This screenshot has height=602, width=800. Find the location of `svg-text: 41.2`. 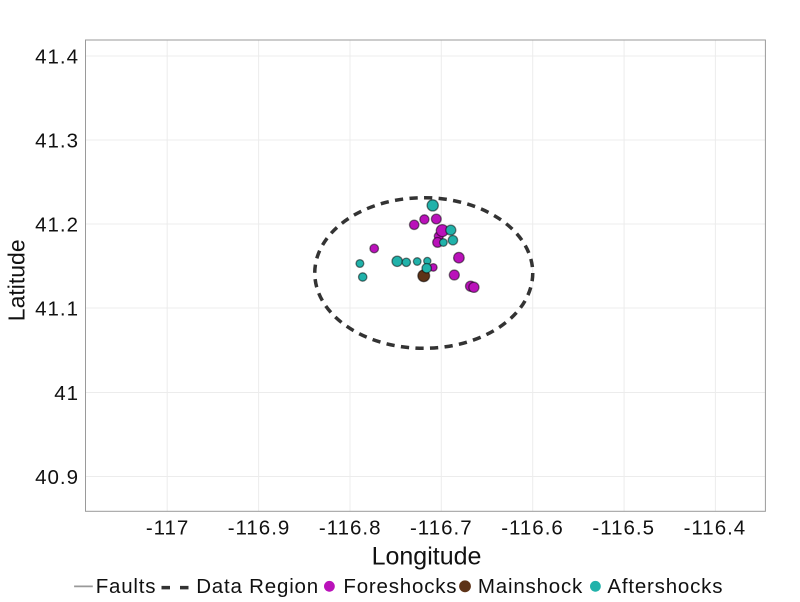

svg-text: 41.2 is located at coordinates (57, 225).